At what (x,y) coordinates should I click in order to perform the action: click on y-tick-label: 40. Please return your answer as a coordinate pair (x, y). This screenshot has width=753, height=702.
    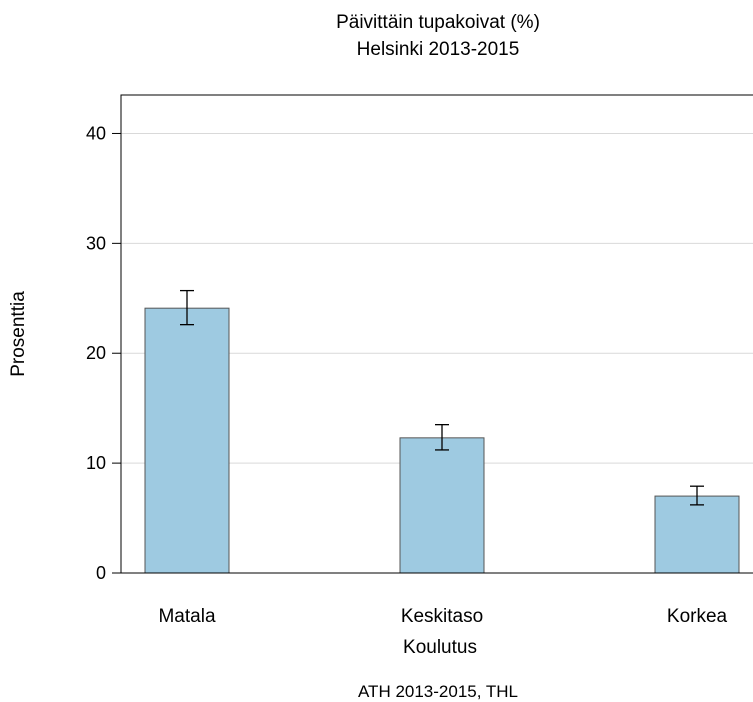
    Looking at the image, I should click on (96, 133).